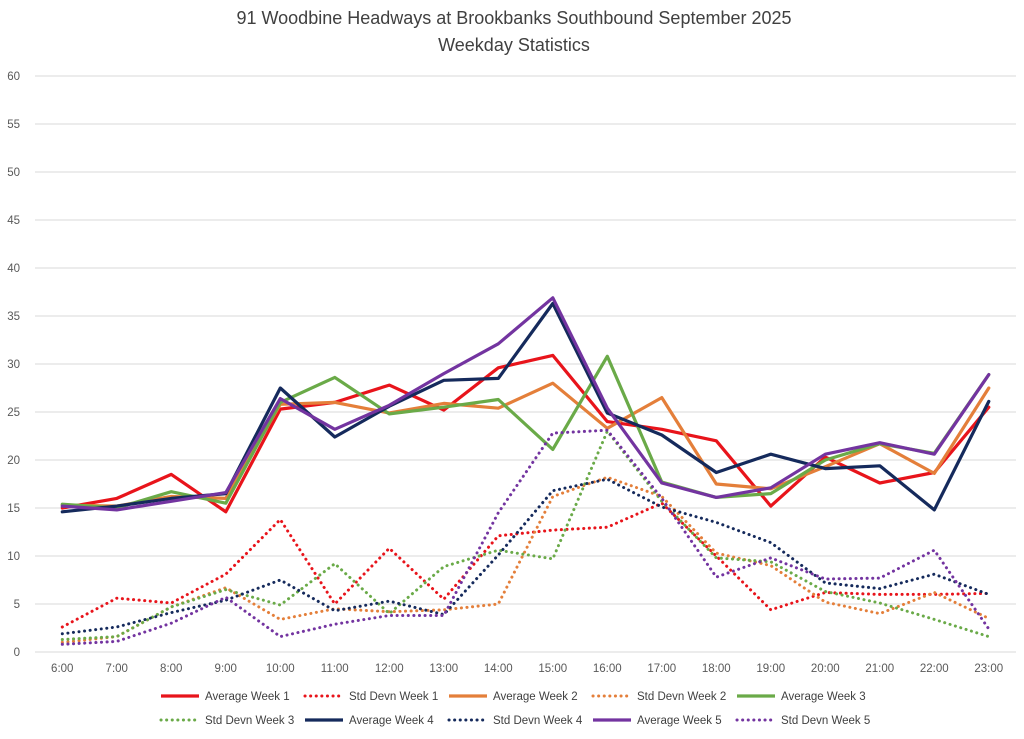 The image size is (1024, 739). I want to click on legend-entry-std-devn-week-4: Std Devn Week 4, so click(515, 721).